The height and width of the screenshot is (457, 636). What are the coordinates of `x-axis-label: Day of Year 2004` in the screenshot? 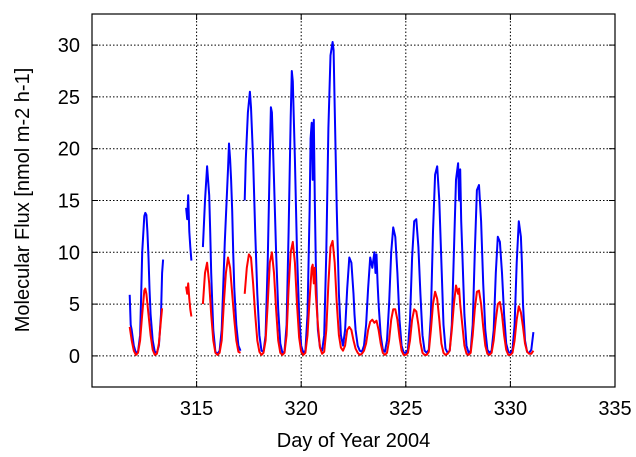 It's located at (353, 441).